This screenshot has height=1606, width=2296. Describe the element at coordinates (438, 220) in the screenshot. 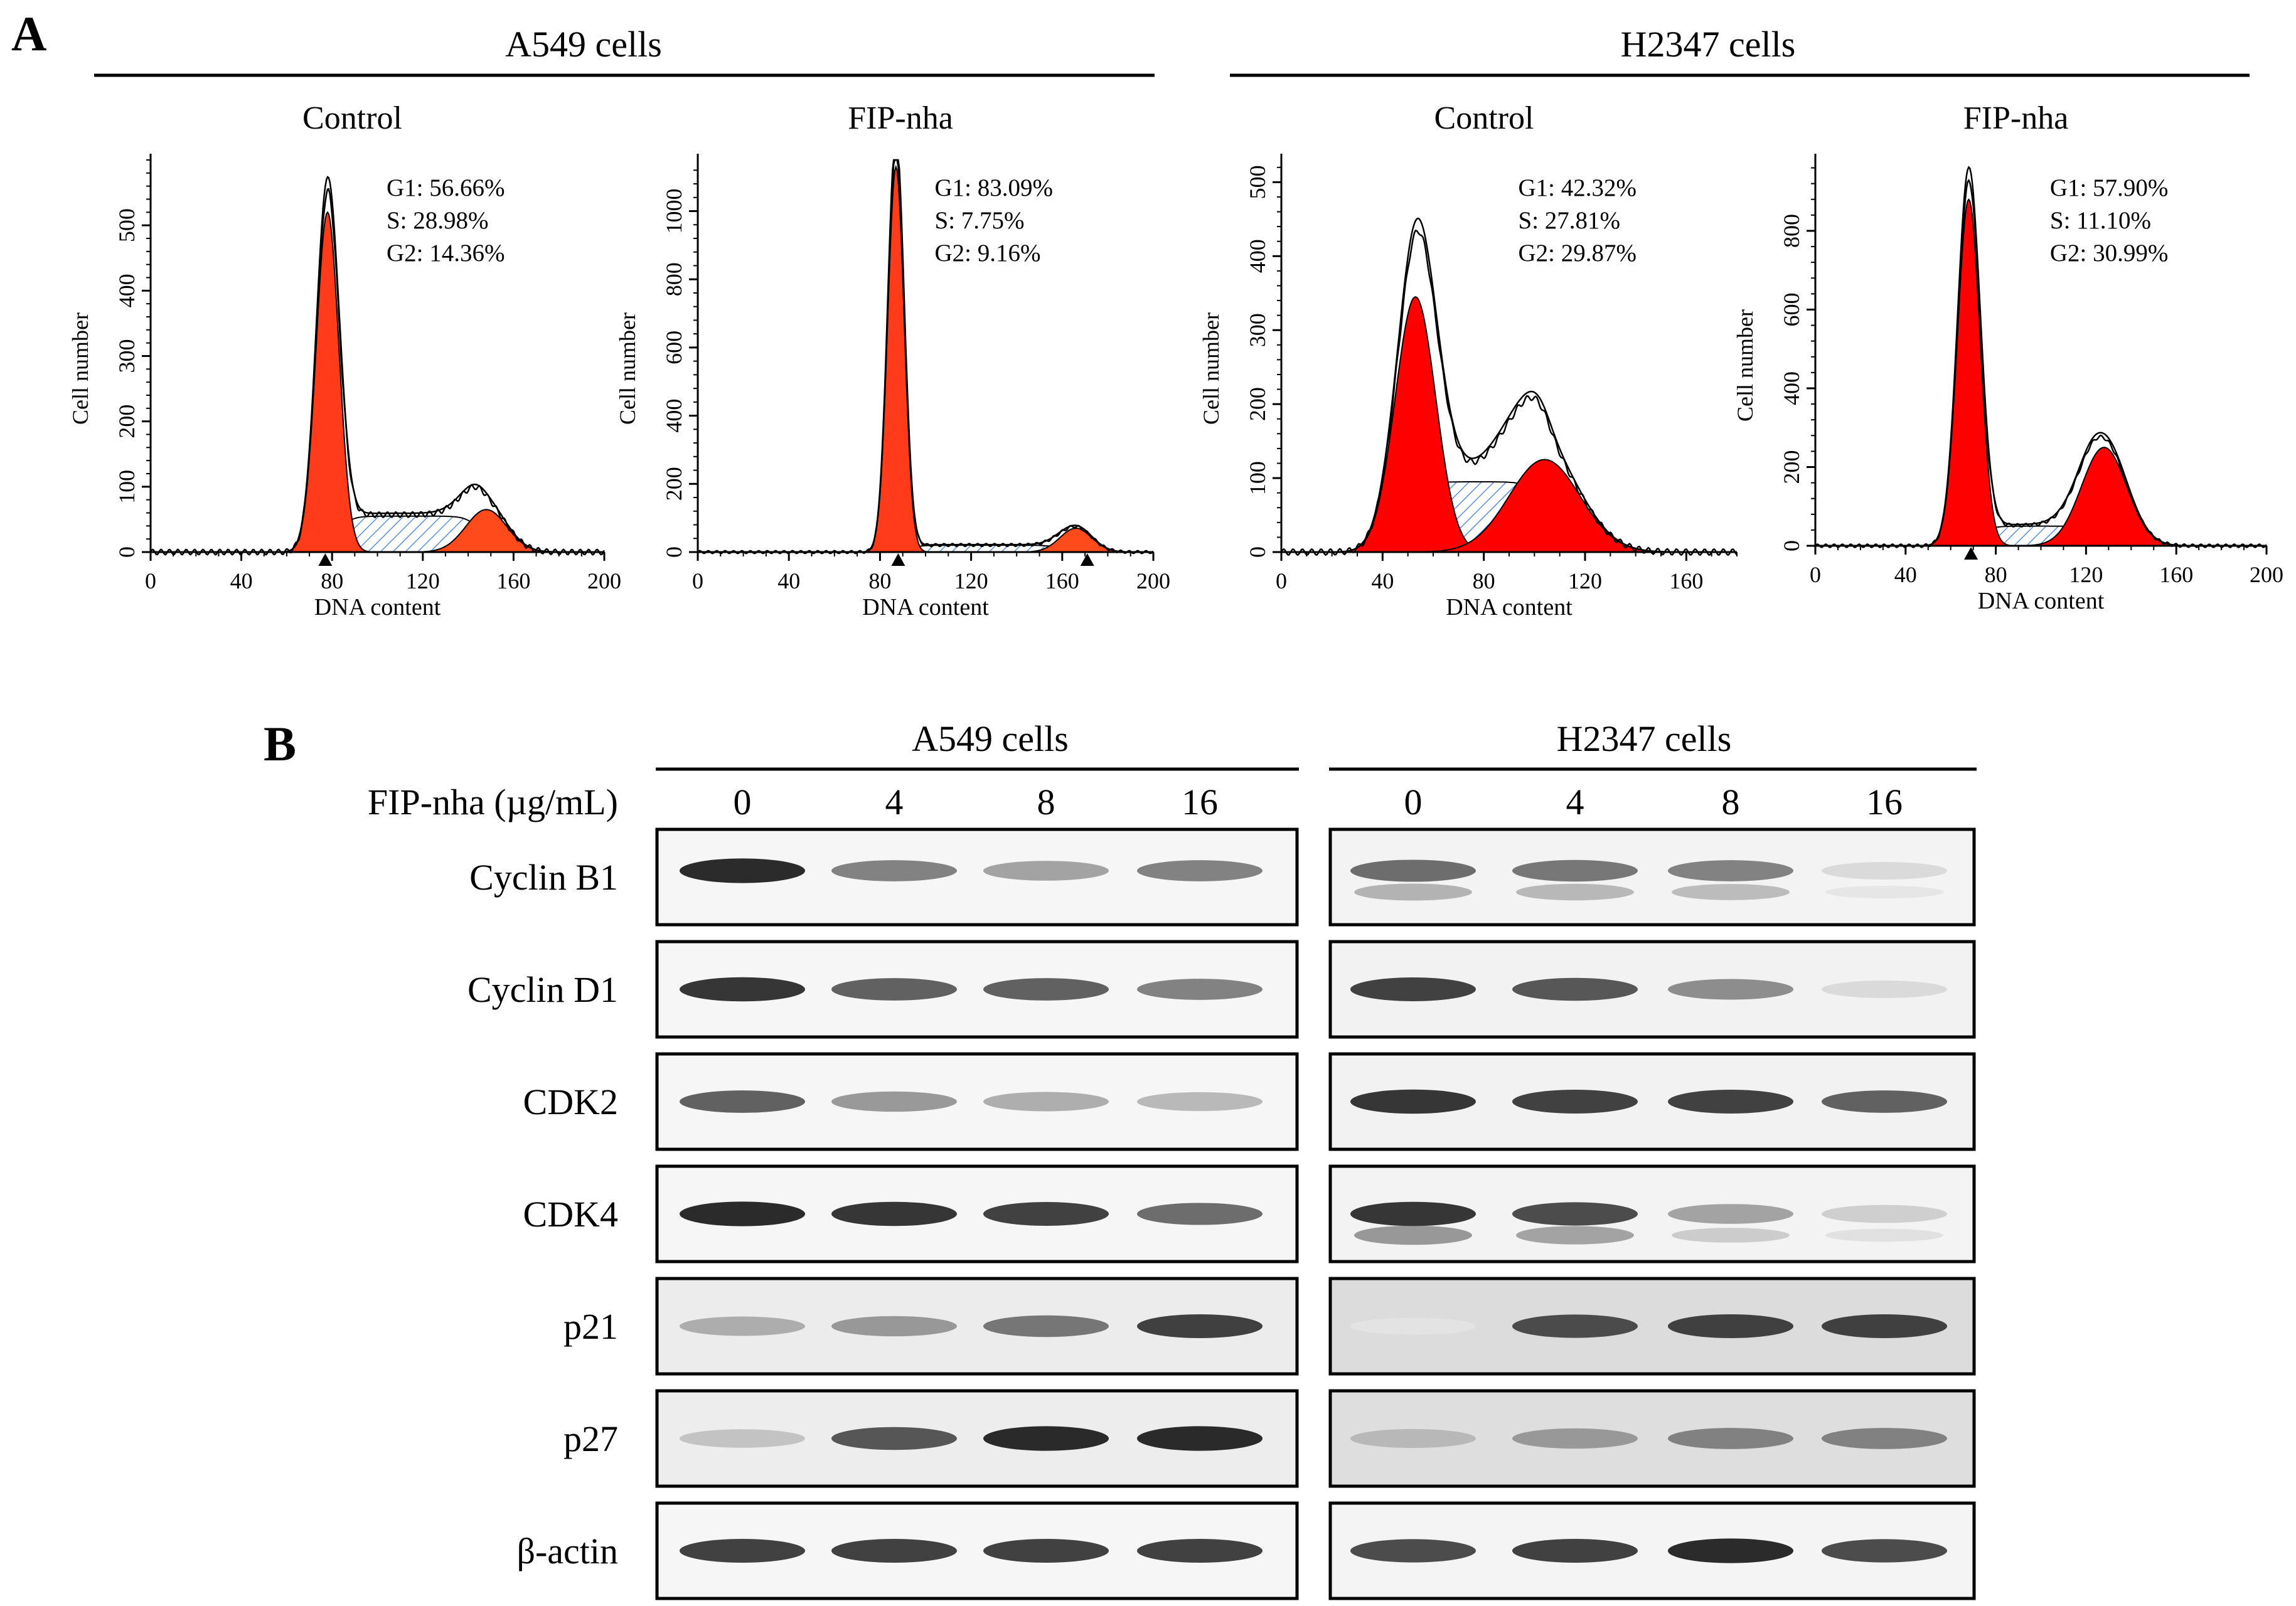

I see `phase-percentage: S: 28.98%` at that location.